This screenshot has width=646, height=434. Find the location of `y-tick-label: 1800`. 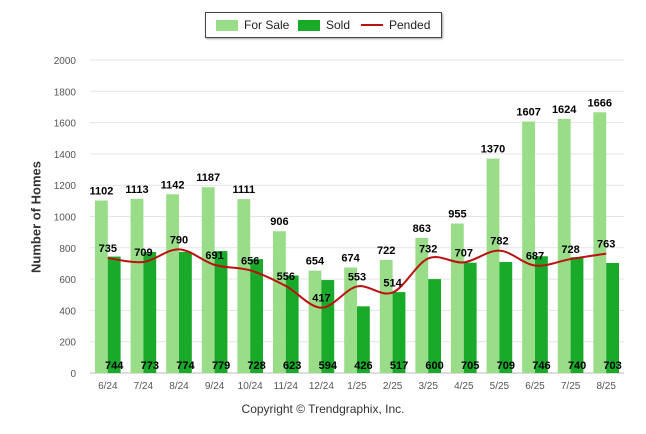

y-tick-label: 1800 is located at coordinates (65, 92).